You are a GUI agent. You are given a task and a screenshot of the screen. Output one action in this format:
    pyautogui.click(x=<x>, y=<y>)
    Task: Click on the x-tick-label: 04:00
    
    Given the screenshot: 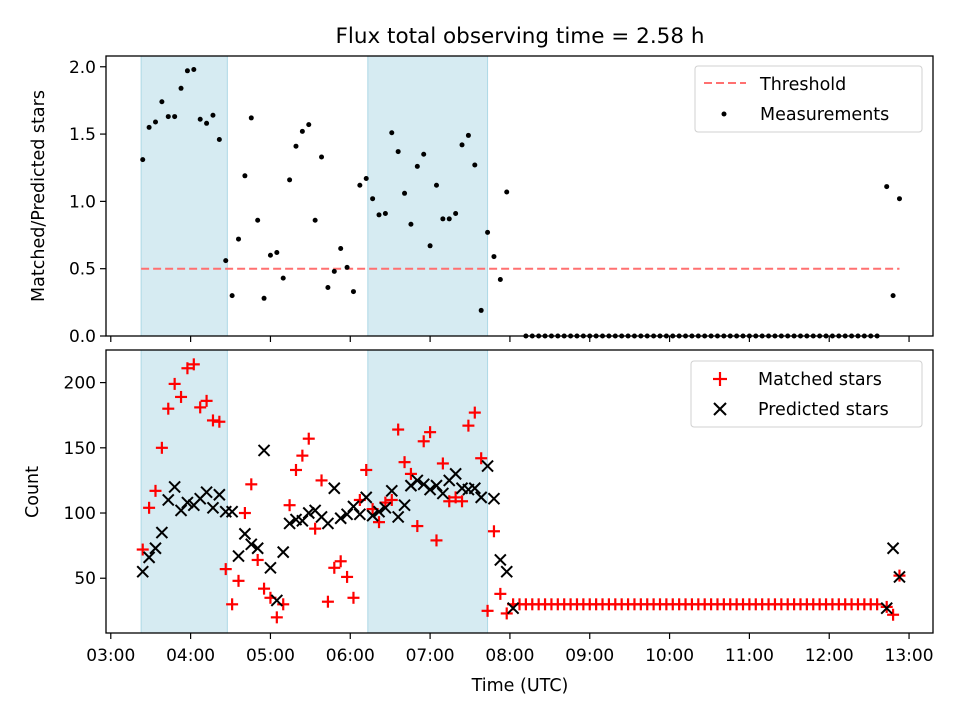 What is the action you would take?
    pyautogui.click(x=190, y=656)
    